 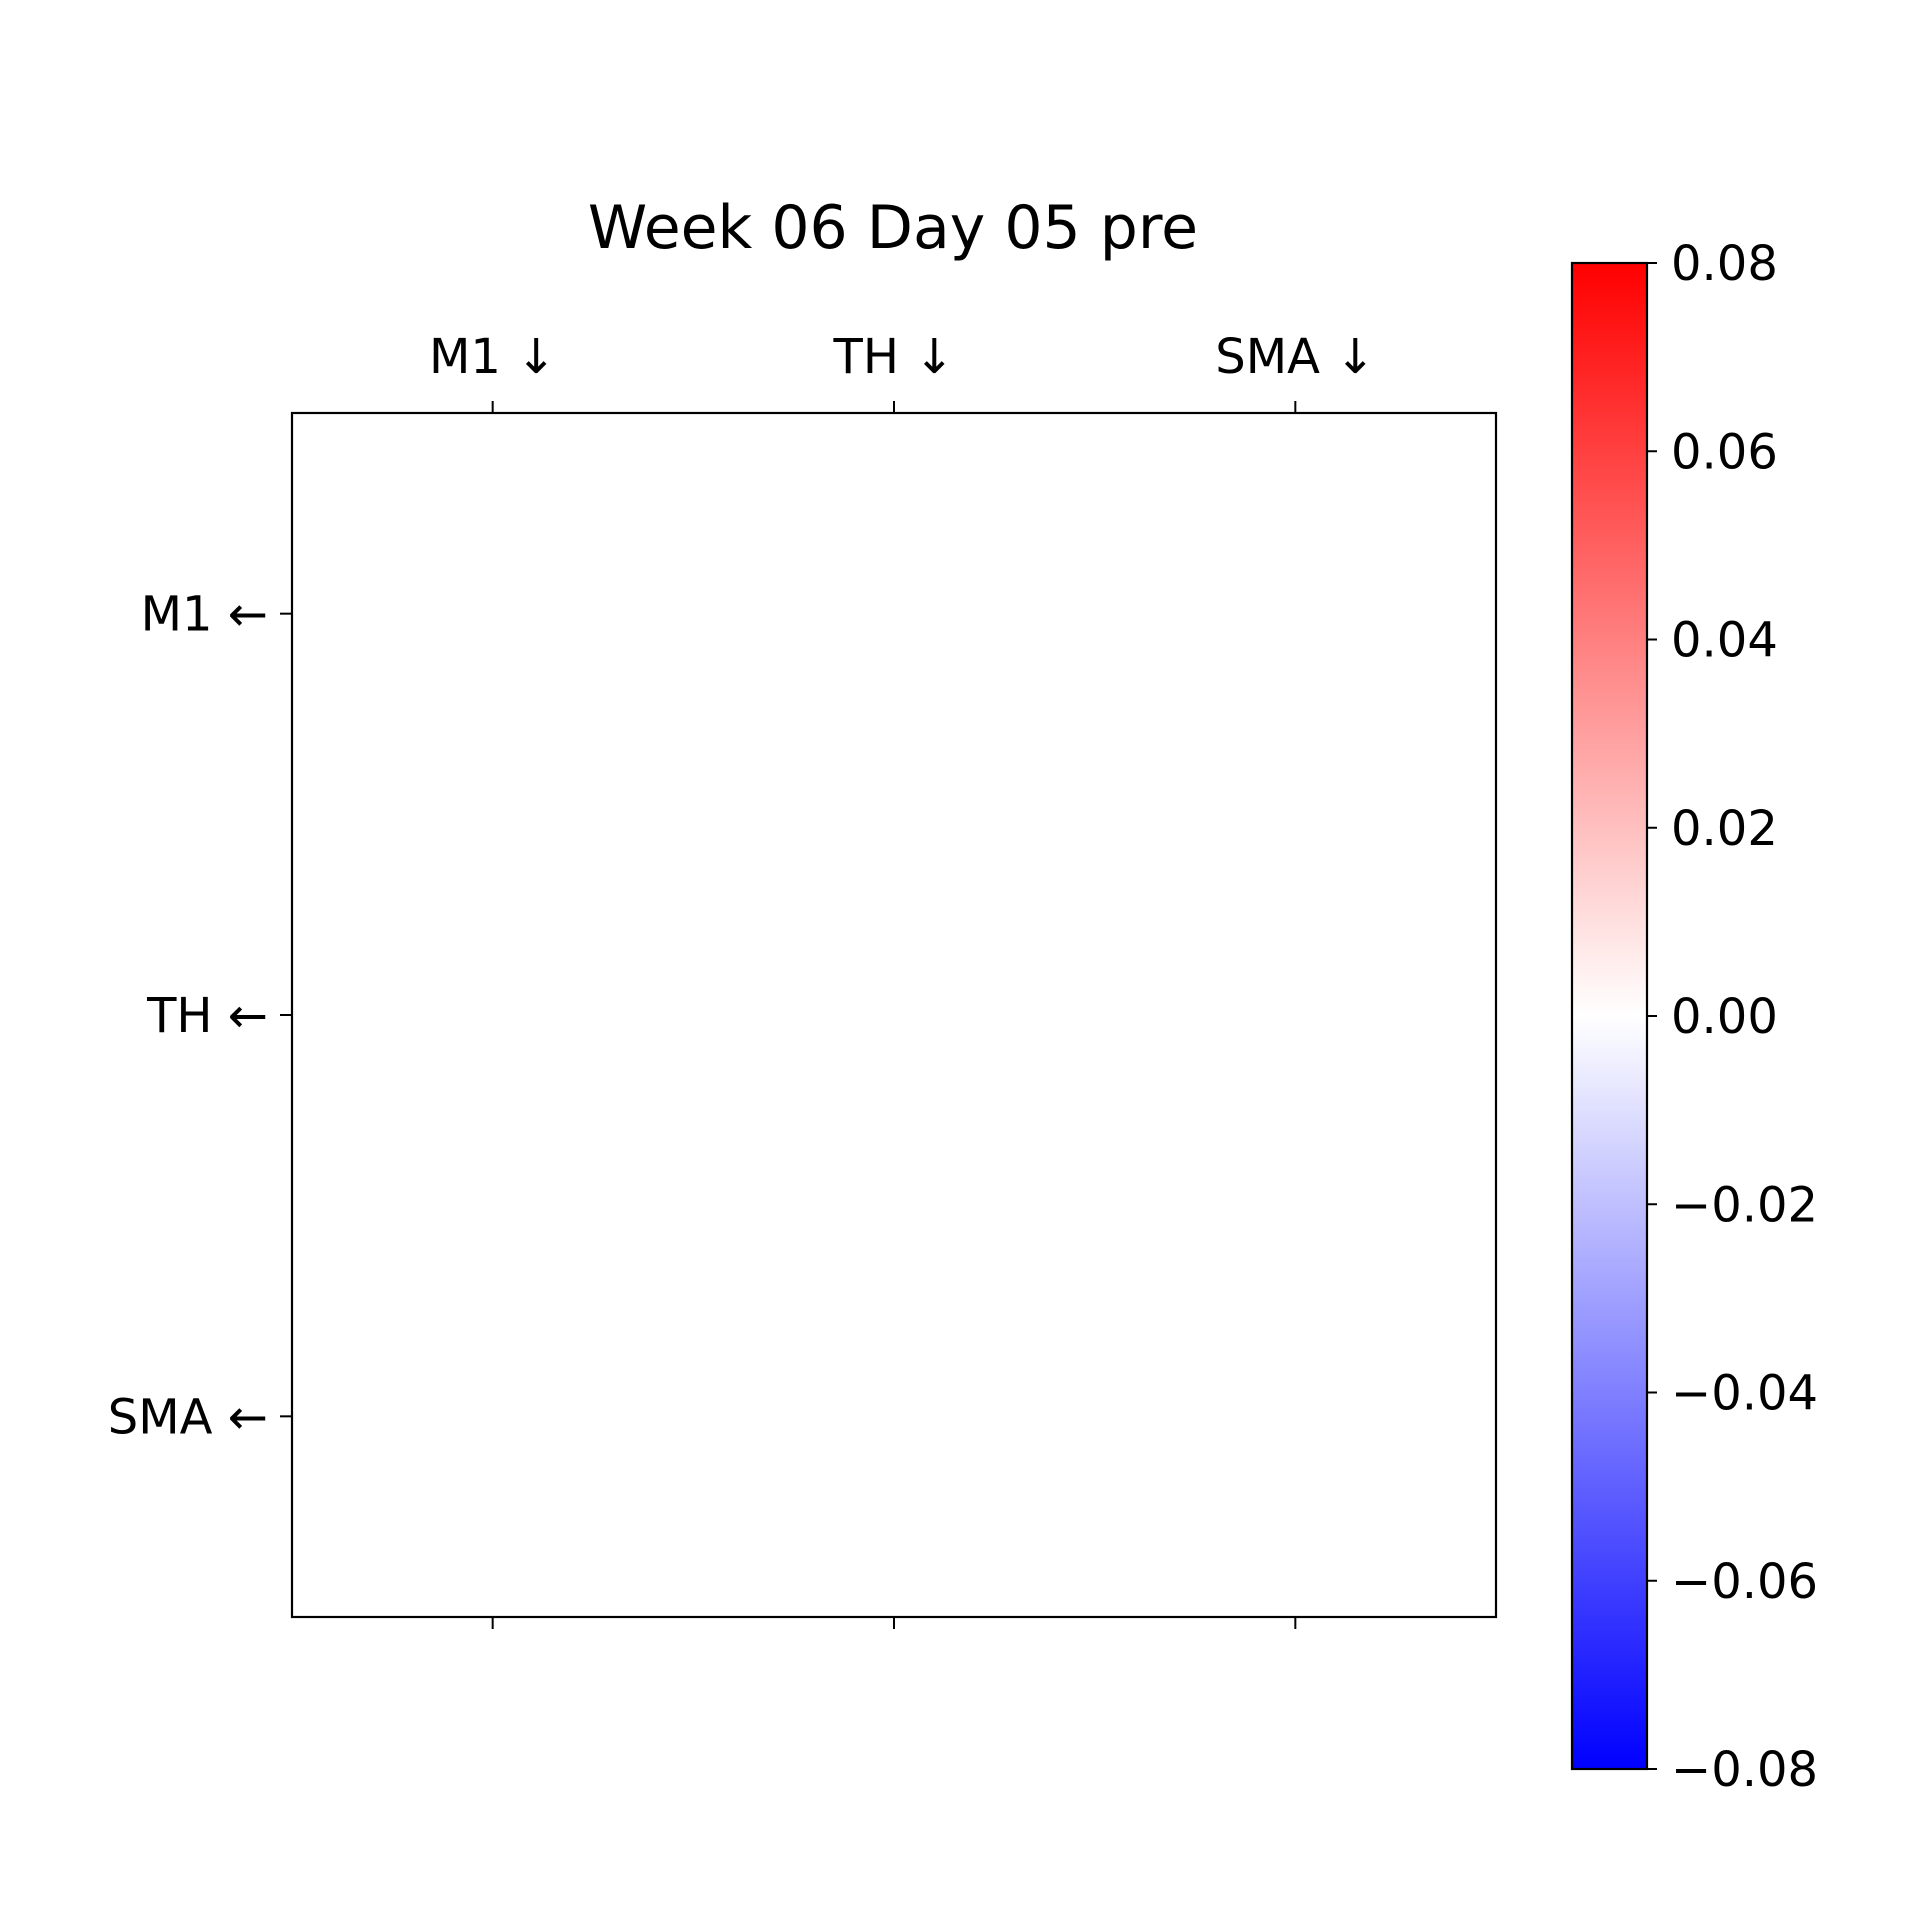 What do you see at coordinates (893, 228) in the screenshot?
I see `chart-title: Week 06 Day 05 pre` at bounding box center [893, 228].